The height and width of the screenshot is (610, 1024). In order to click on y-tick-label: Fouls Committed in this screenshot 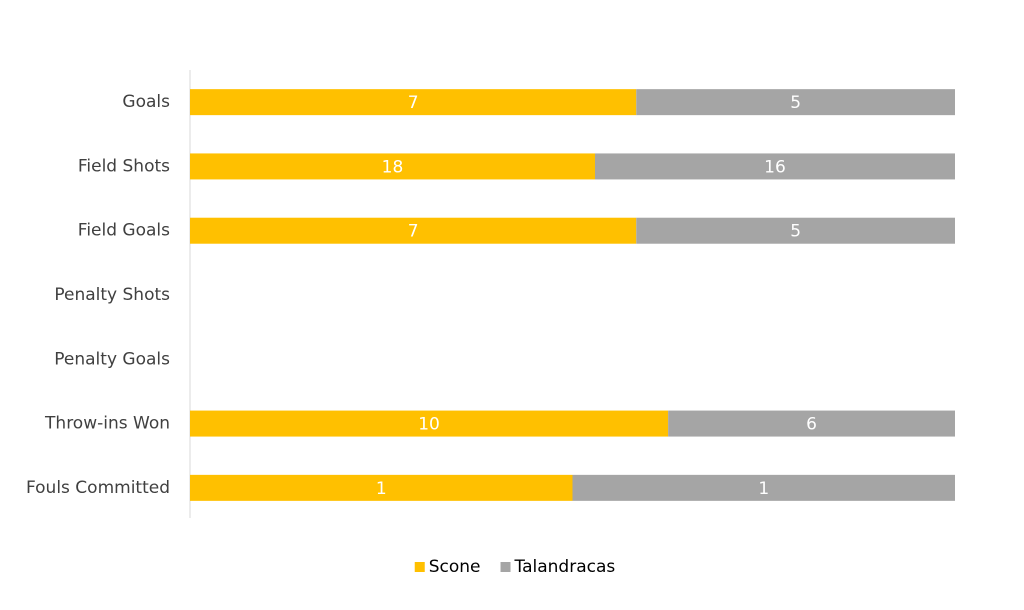, I will do `click(98, 488)`.